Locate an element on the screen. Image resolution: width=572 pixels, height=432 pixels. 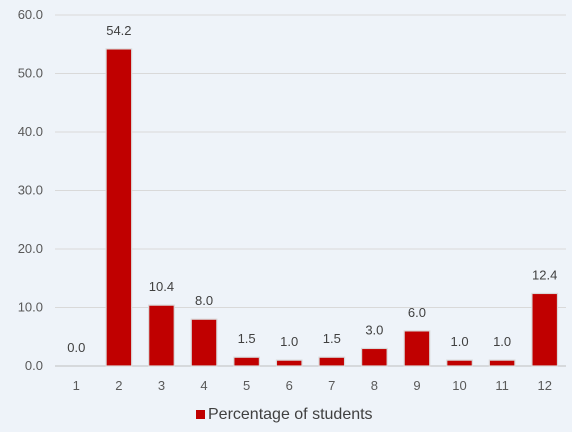
legend: Percentage of students is located at coordinates (284, 414).